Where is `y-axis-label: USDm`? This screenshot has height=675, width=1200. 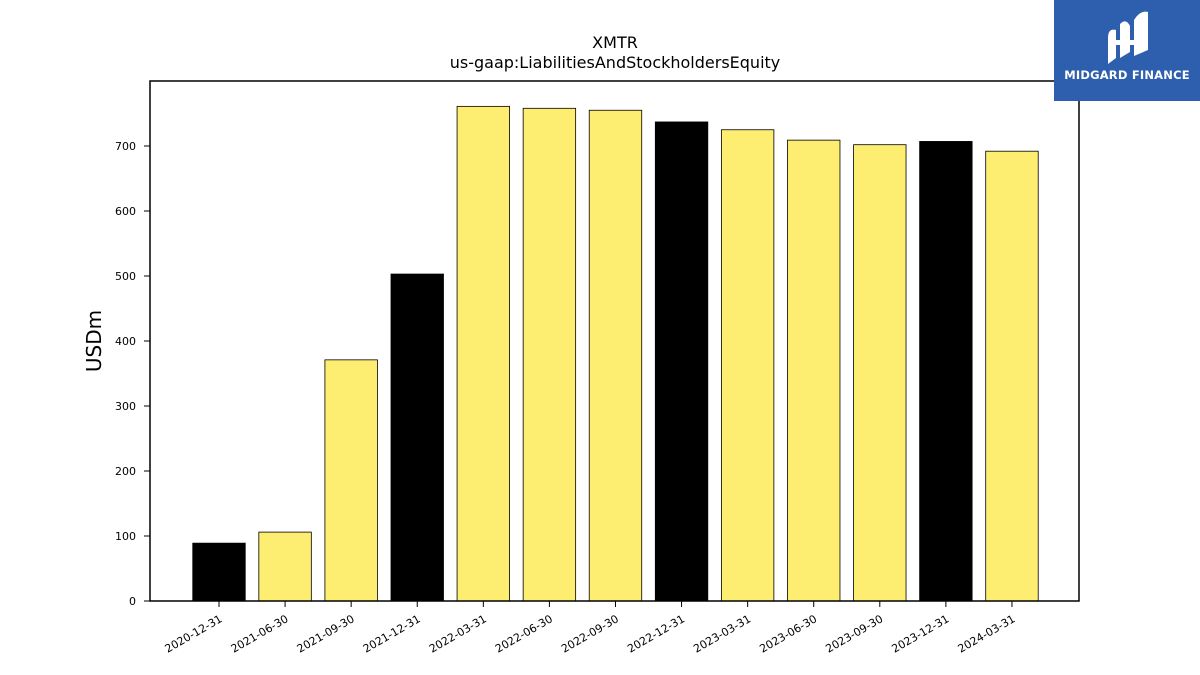
y-axis-label: USDm is located at coordinates (94, 341).